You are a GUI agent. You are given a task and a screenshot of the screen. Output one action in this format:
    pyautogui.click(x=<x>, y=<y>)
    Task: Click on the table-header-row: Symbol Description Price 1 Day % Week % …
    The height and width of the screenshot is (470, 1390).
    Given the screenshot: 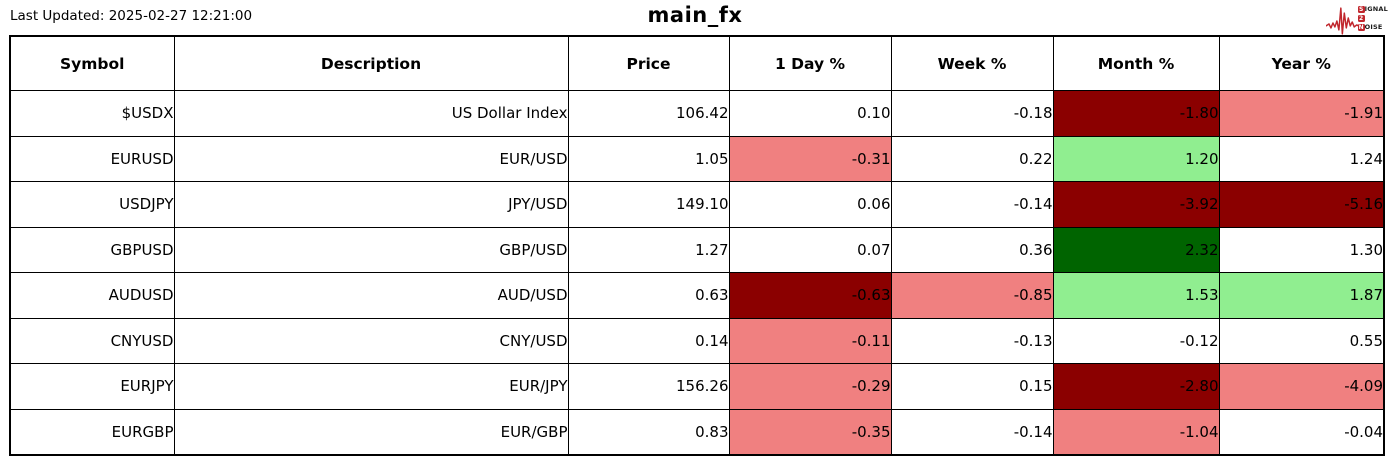 What is the action you would take?
    pyautogui.click(x=697, y=63)
    